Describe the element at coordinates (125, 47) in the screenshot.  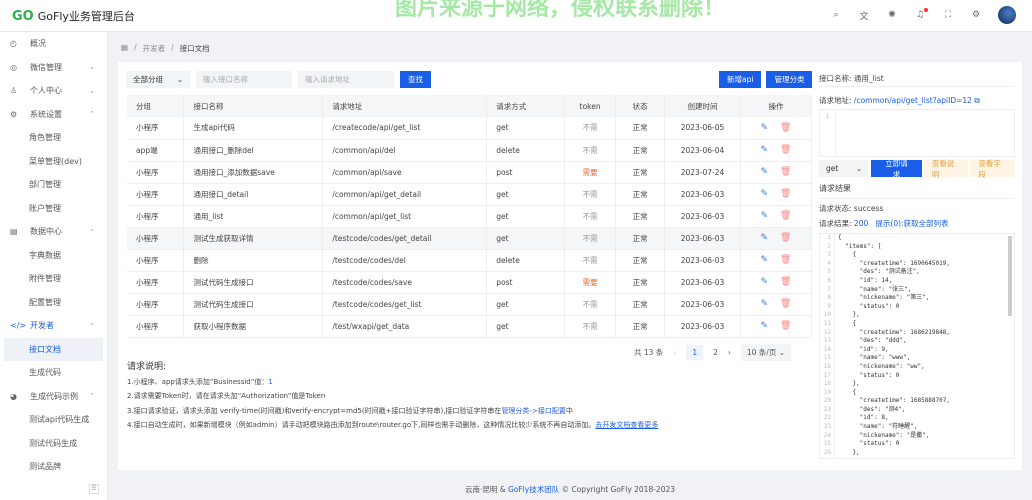
I see `home-icon: ▦` at that location.